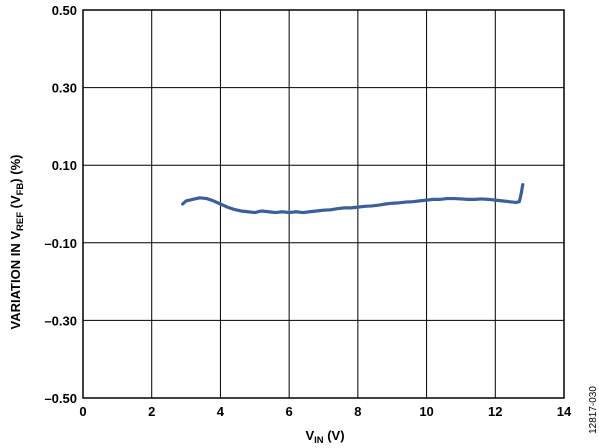  Describe the element at coordinates (60, 320) in the screenshot. I see `y-tick-label: –0.30` at that location.